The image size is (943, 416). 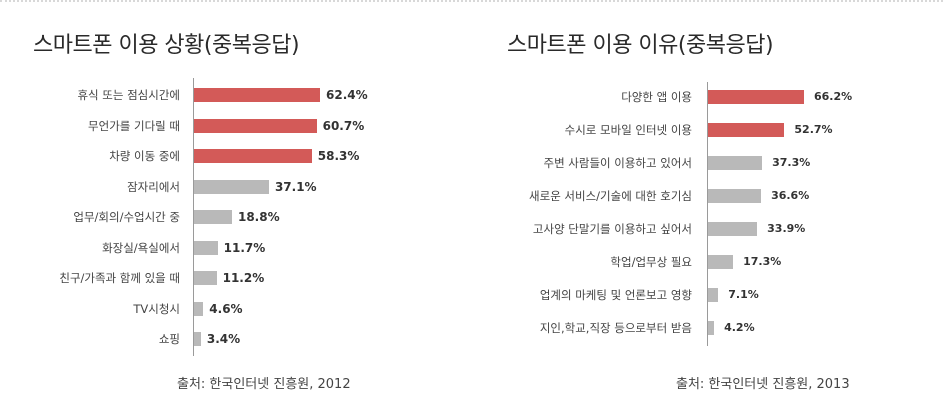 What do you see at coordinates (471, 130) in the screenshot?
I see `bar-row: 수시로 모바일 인터넷 이용 52.7%` at bounding box center [471, 130].